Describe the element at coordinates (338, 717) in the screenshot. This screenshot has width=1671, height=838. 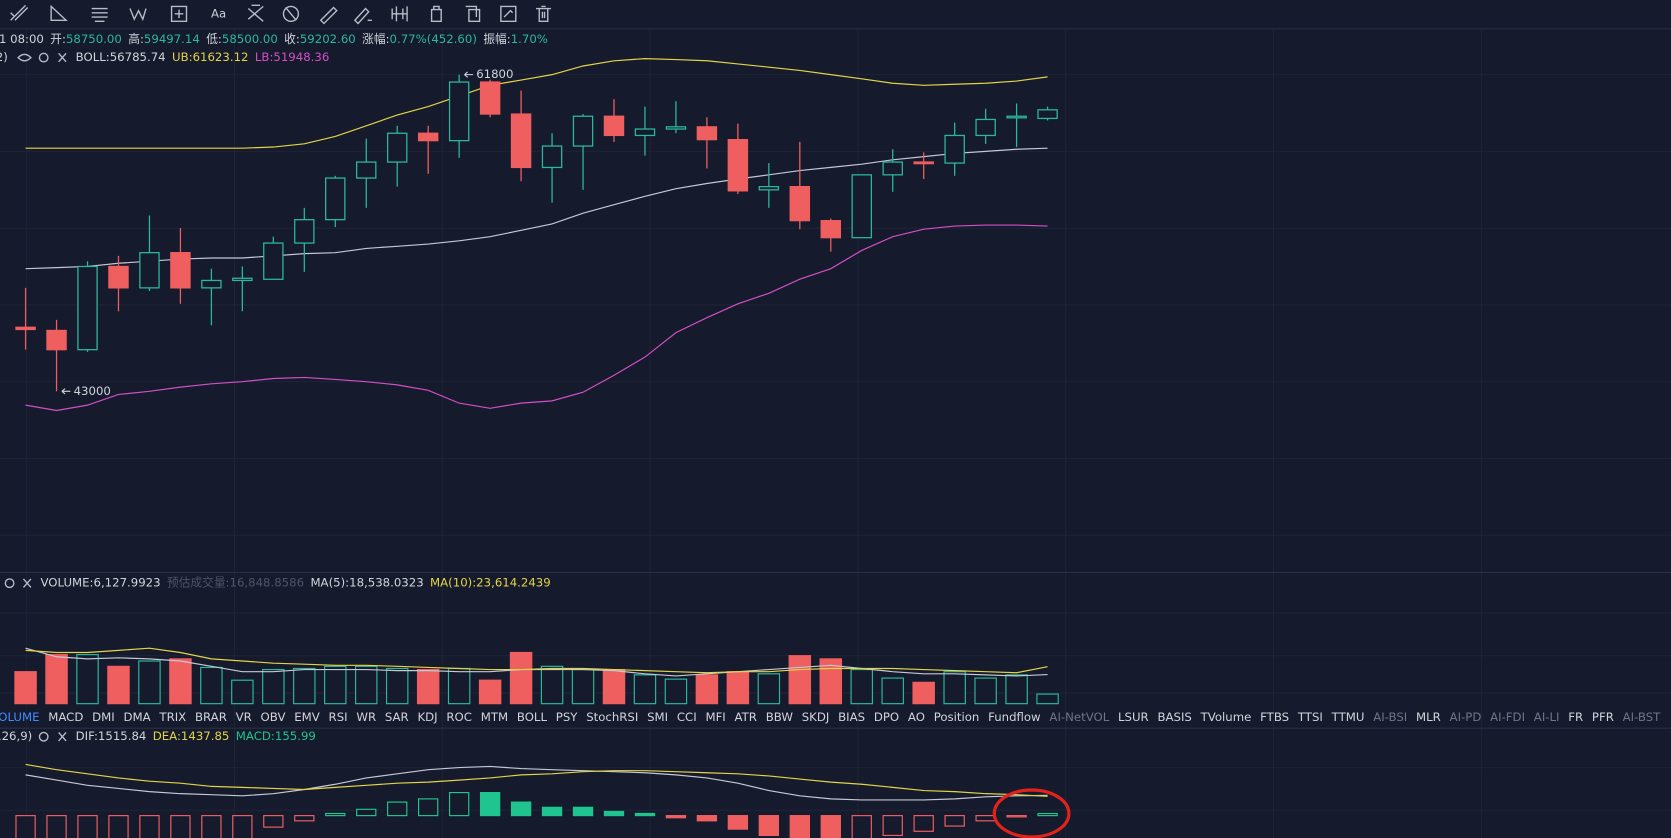
I see `indicator-tab: RSI` at that location.